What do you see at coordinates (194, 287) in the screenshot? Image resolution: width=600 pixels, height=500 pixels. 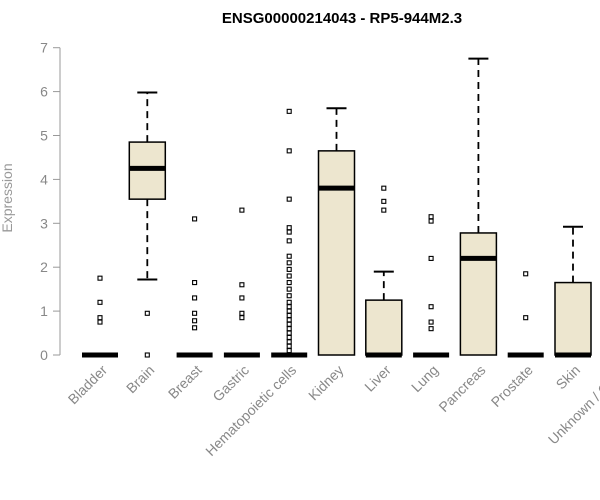 I see `box-breast` at bounding box center [194, 287].